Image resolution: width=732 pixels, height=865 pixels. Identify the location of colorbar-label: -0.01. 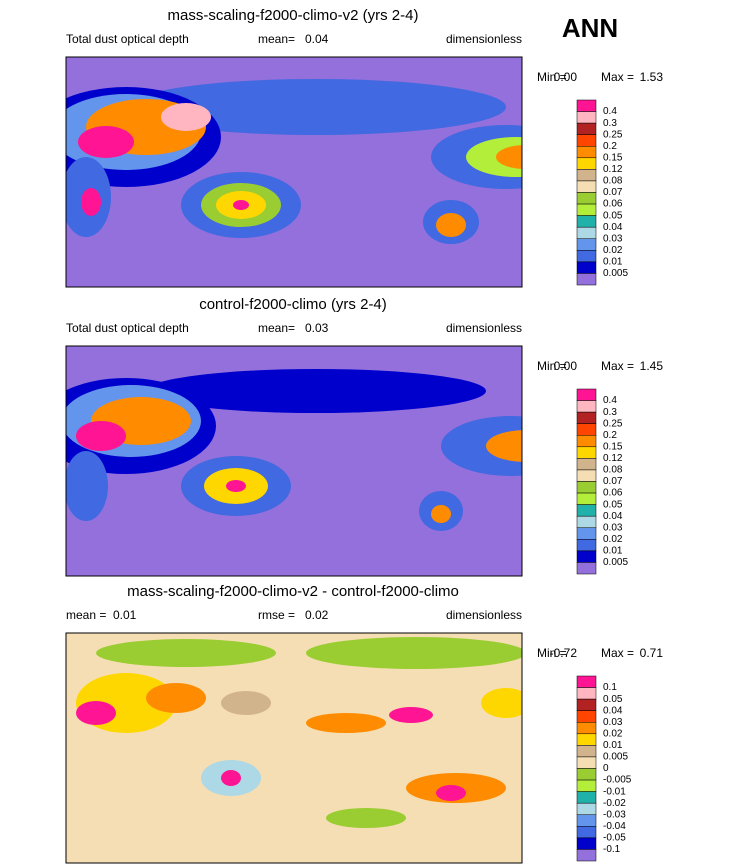
(614, 791).